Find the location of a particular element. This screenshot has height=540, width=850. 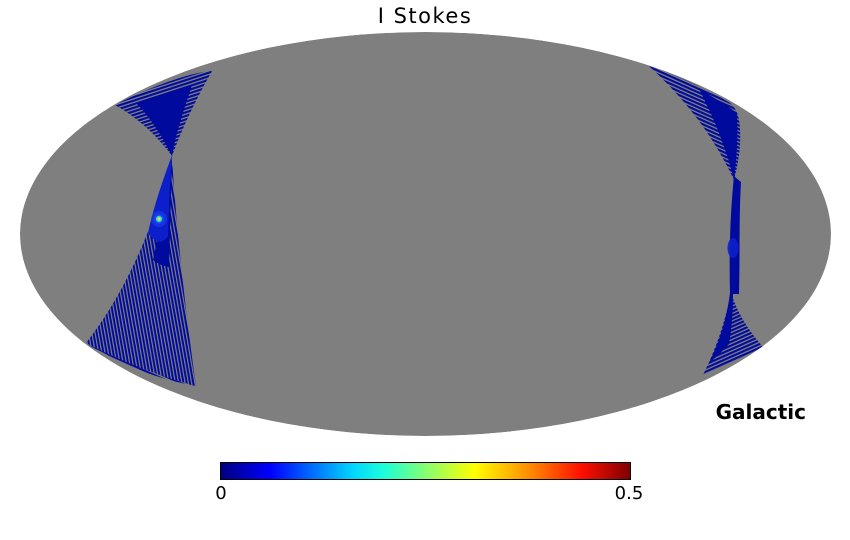

point-source is located at coordinates (159, 219).